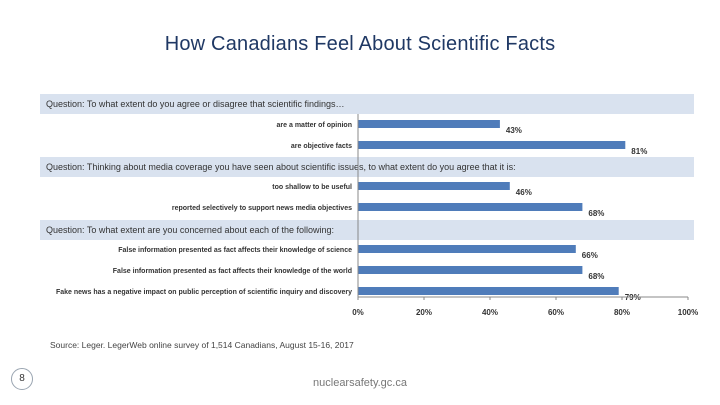 This screenshot has height=405, width=720. What do you see at coordinates (639, 151) in the screenshot?
I see `value-label: 81%` at bounding box center [639, 151].